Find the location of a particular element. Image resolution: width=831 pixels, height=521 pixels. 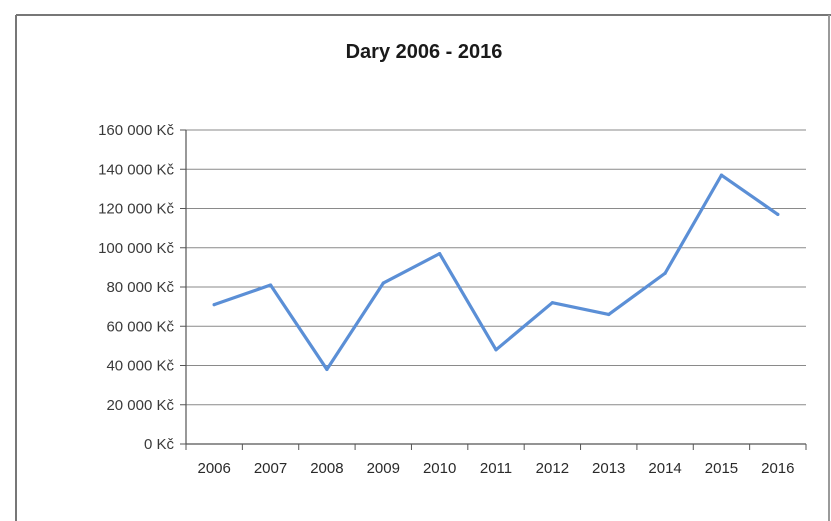

data-point-2012 is located at coordinates (552, 303).